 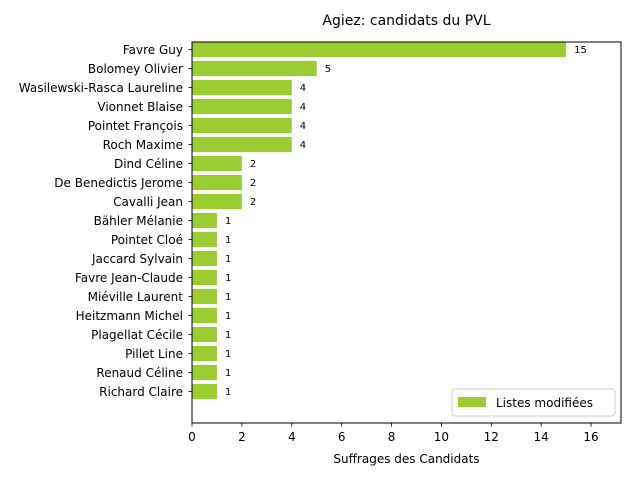 I want to click on category-label: Miéville Laurent, so click(x=136, y=297).